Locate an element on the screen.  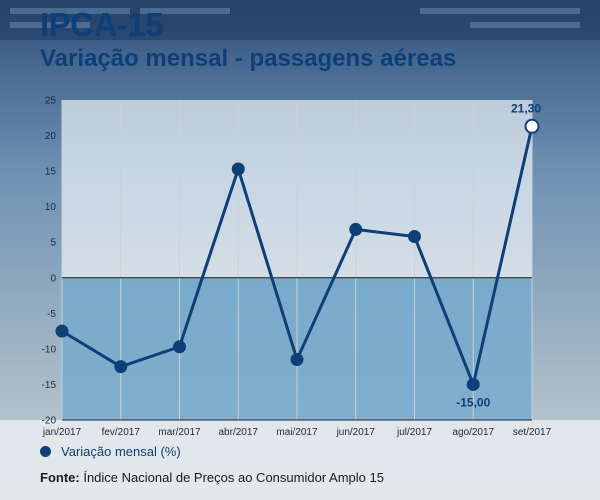
y-tick-label: 5 is located at coordinates (53, 243).